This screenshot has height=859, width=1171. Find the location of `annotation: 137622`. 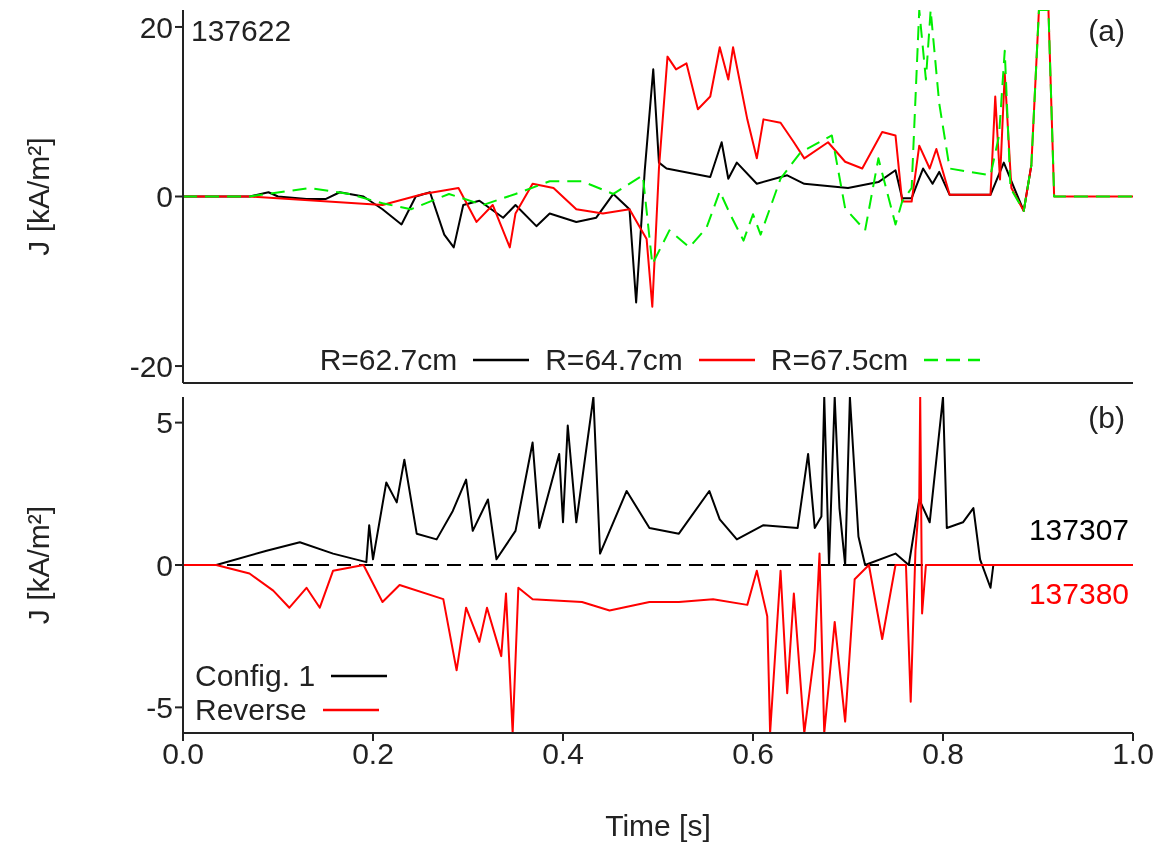

annotation: 137622 is located at coordinates (241, 30).